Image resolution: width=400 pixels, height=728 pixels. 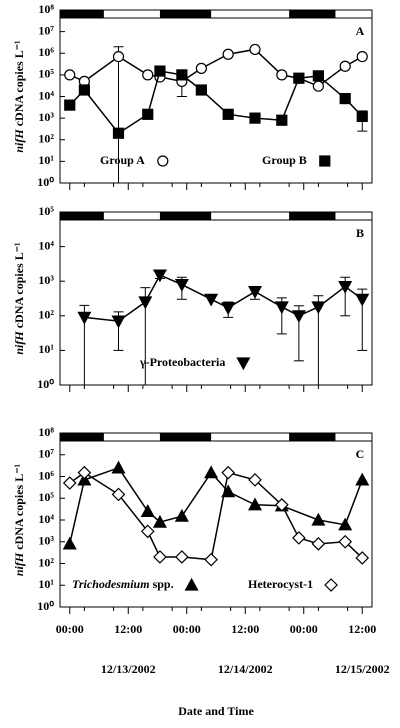 What do you see at coordinates (216, 711) in the screenshot?
I see `x-axis-label: Date and Time` at bounding box center [216, 711].